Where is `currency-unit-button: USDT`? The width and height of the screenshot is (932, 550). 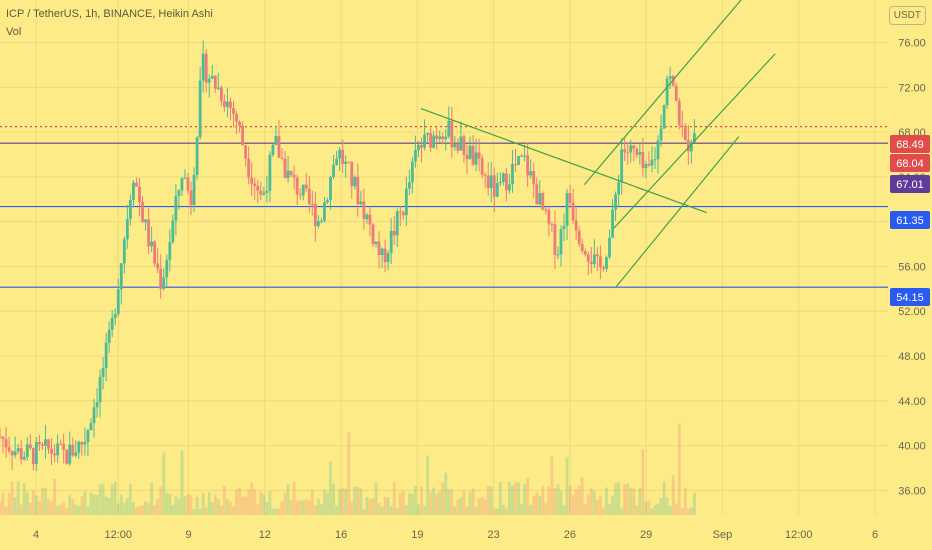 currency-unit-button: USDT is located at coordinates (907, 15).